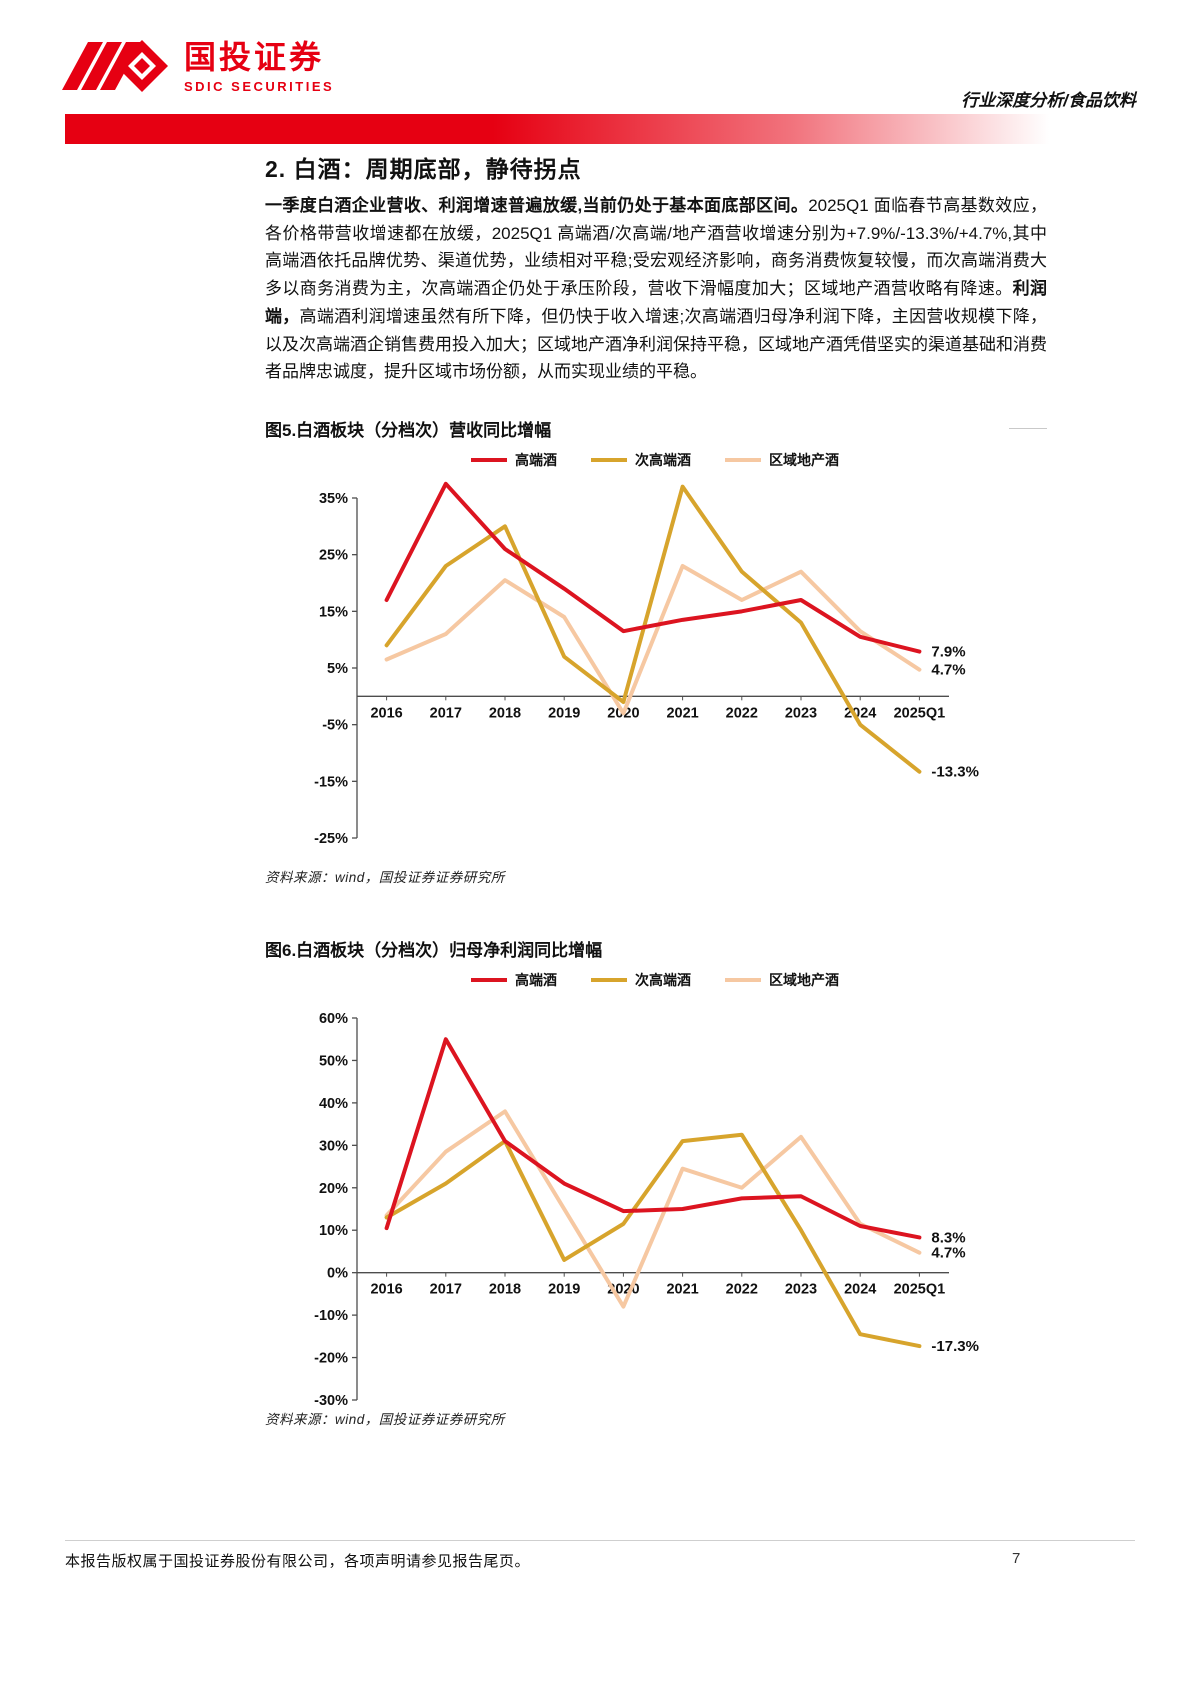  I want to click on logo-mark-icon, so click(115, 66).